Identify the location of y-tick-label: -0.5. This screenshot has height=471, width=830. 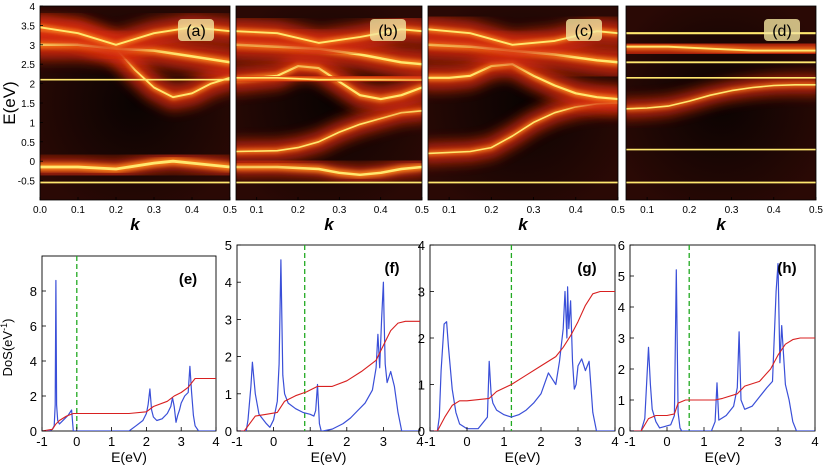
(27, 182).